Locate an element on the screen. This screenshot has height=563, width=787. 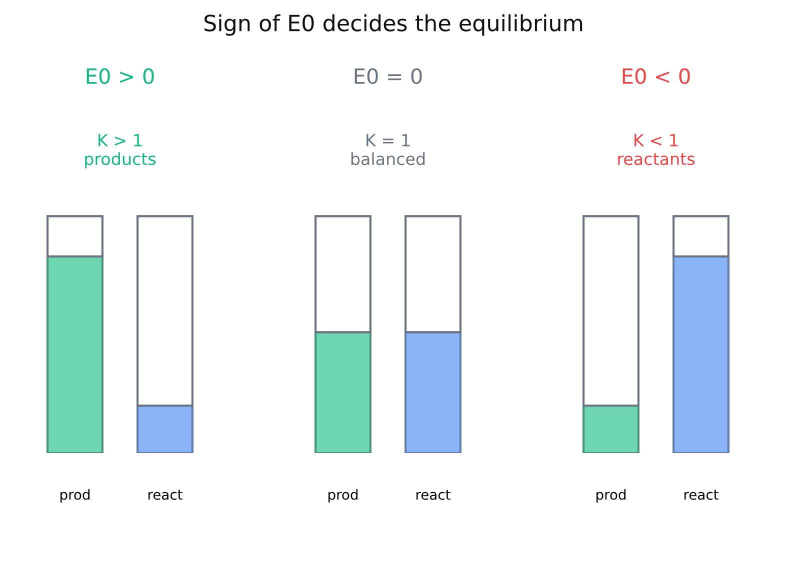
chart-title: E0 > 0 is located at coordinates (120, 76).